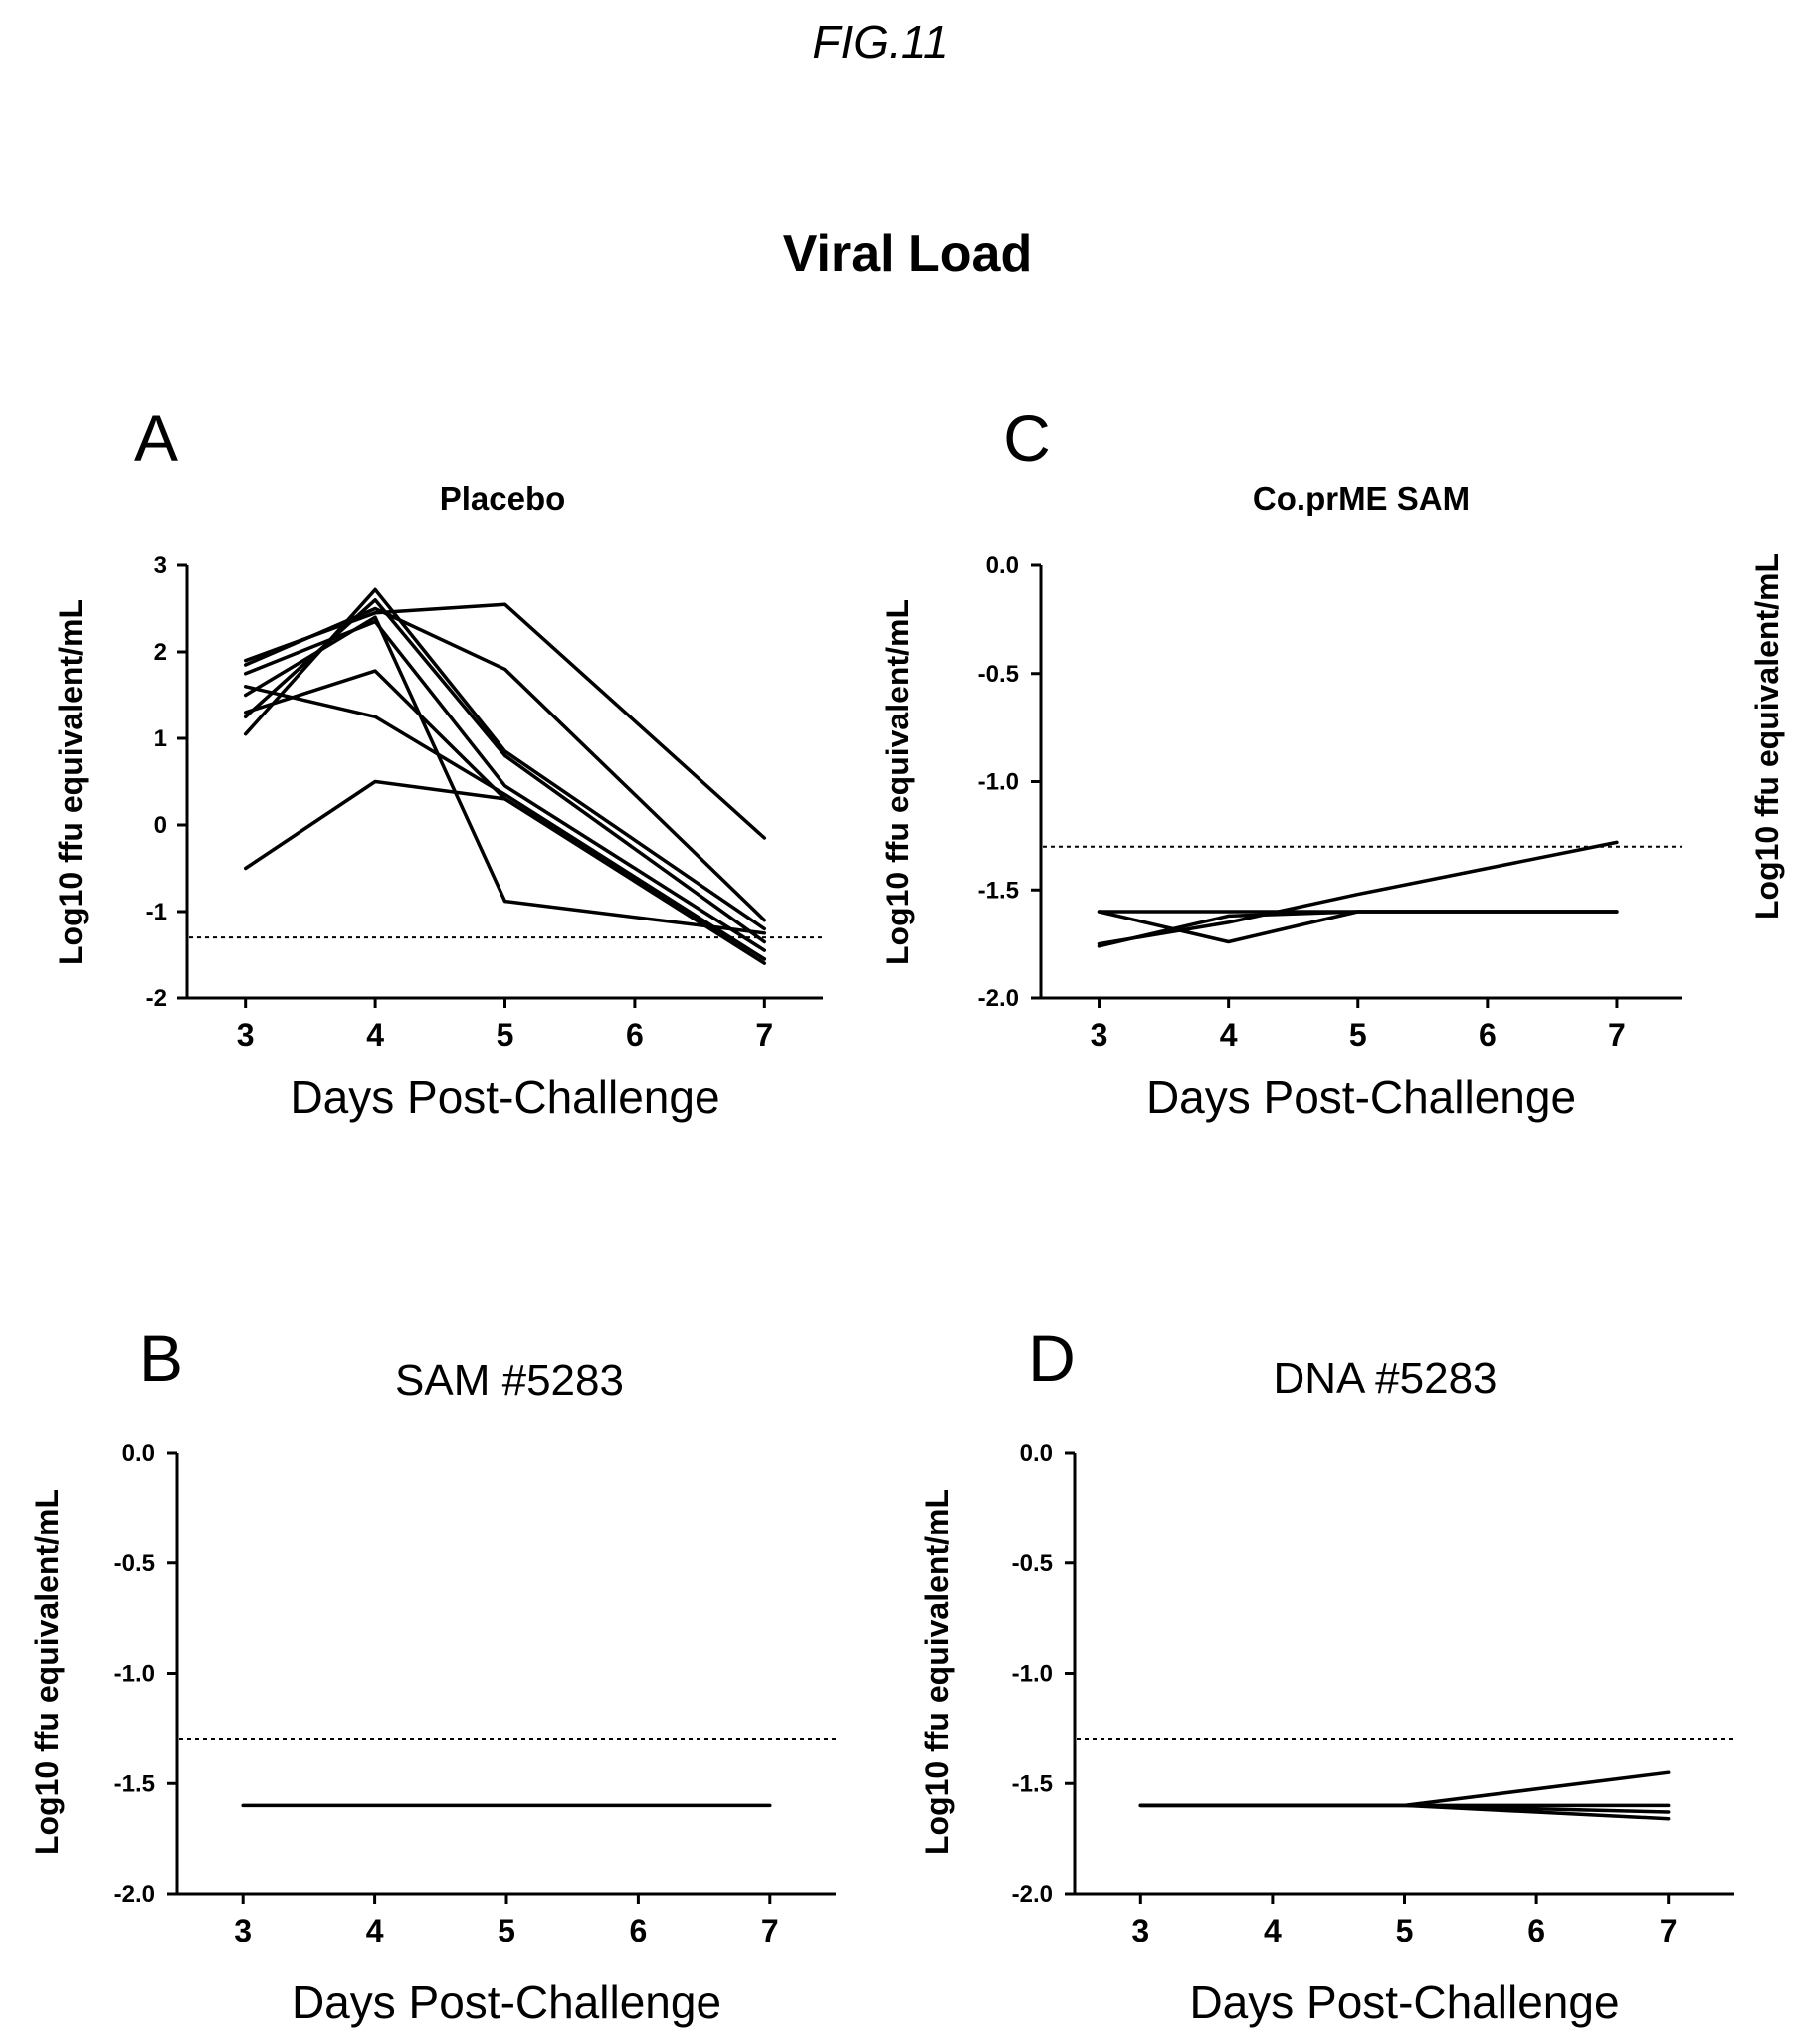 This screenshot has width=1801, height=2044. What do you see at coordinates (506, 2002) in the screenshot?
I see `x-axis-label-b: Days Post-Challenge` at bounding box center [506, 2002].